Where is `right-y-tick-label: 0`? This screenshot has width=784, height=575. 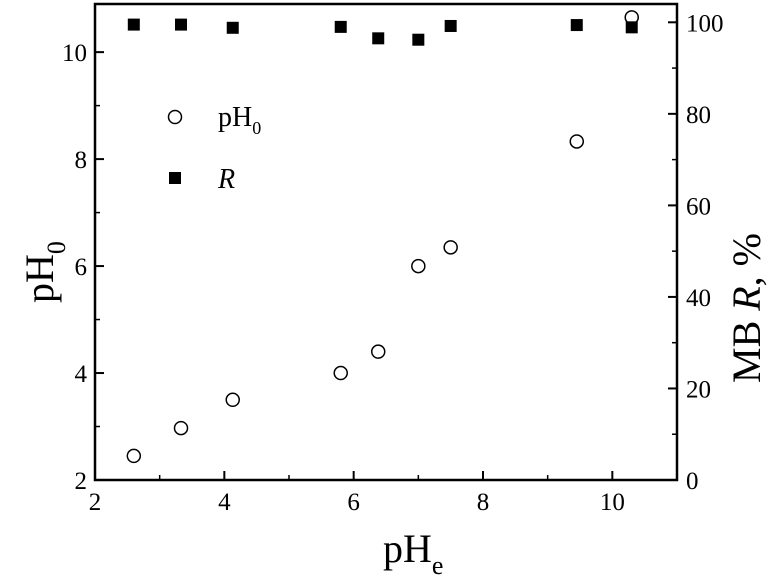 right-y-tick-label: 0 is located at coordinates (692, 481).